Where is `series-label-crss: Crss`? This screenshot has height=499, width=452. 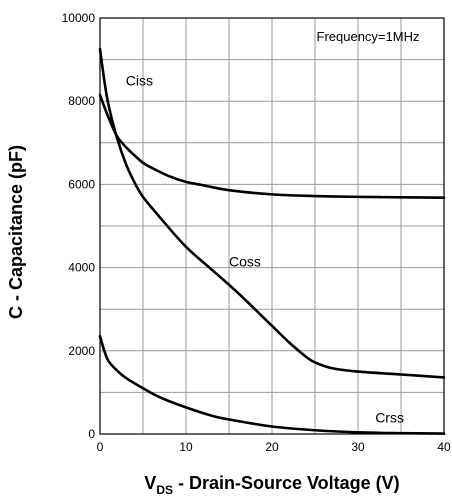 series-label-crss: Crss is located at coordinates (389, 417).